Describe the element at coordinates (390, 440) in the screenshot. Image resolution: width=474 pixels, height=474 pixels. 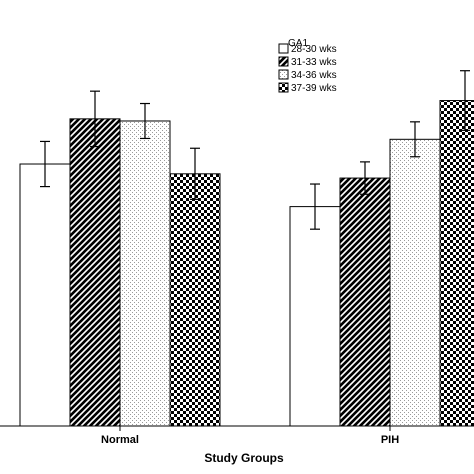
I see `x-tick-label-pih: PIH` at that location.